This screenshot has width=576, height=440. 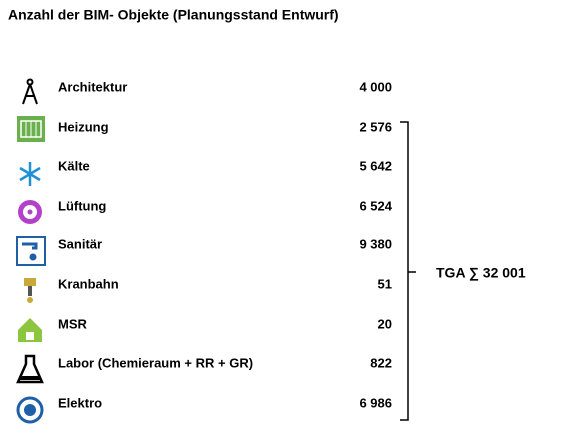 What do you see at coordinates (30, 369) in the screenshot?
I see `icon-labor` at bounding box center [30, 369].